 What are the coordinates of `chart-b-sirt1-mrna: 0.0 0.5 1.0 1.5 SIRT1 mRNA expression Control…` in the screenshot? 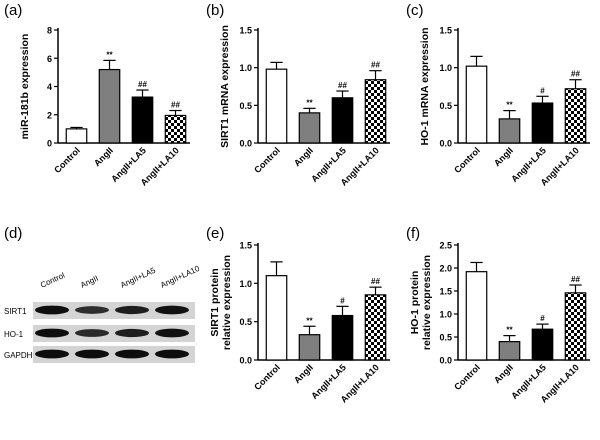 It's located at (304, 106).